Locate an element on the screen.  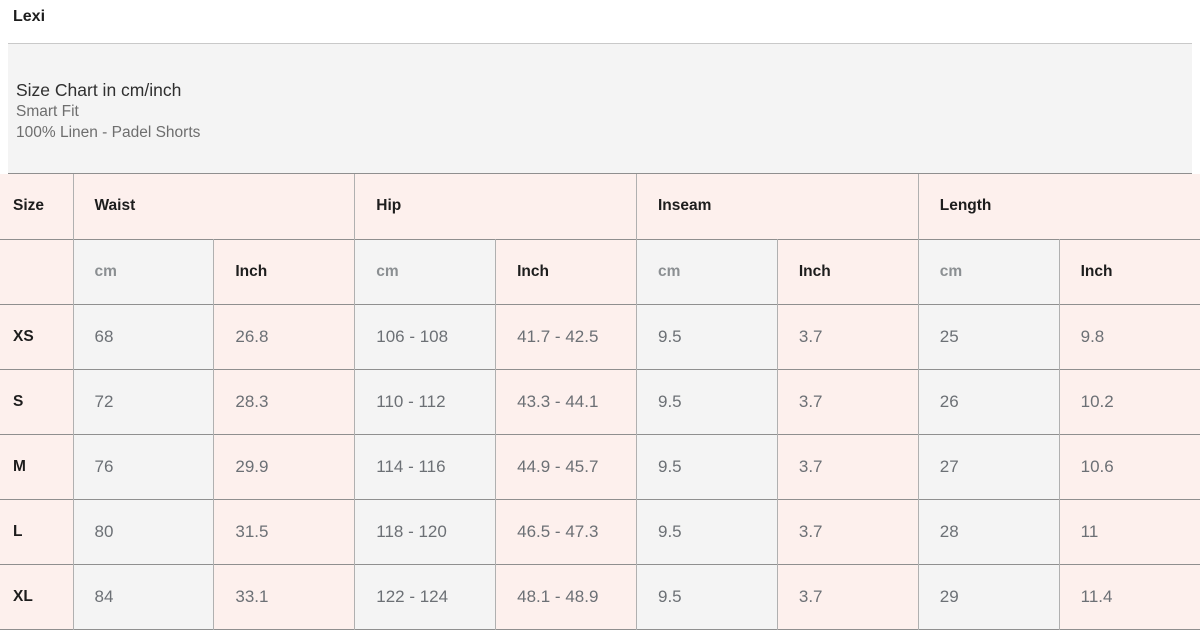
waist-cm-value: 68 is located at coordinates (143, 336).